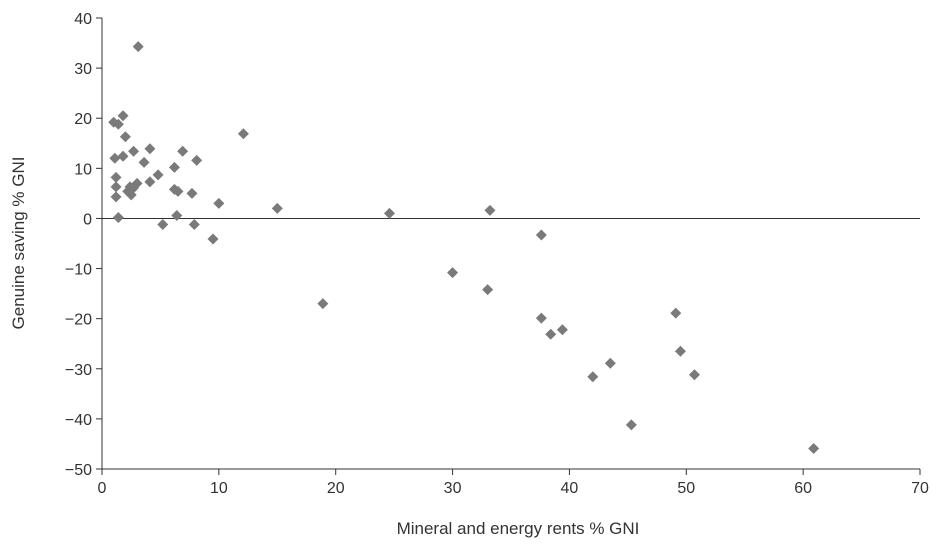 This screenshot has height=544, width=932. What do you see at coordinates (83, 19) in the screenshot?
I see `y-tick-label: 40` at bounding box center [83, 19].